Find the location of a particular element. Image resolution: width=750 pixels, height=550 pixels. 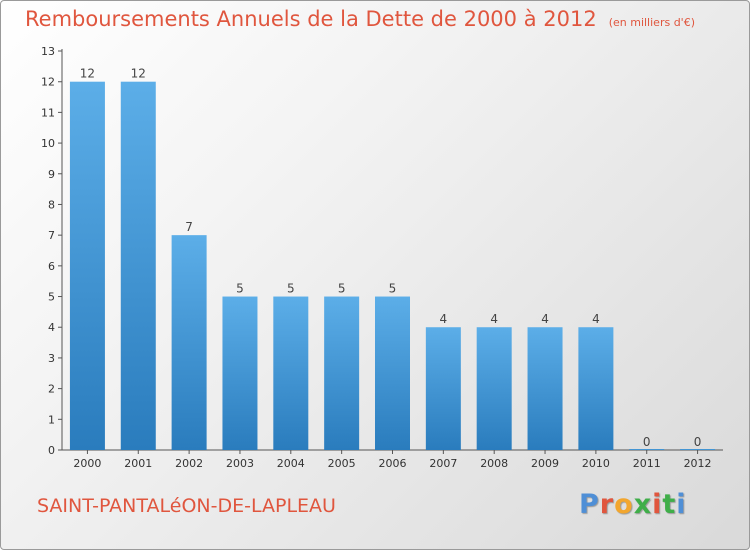

bar-2009 is located at coordinates (545, 388).